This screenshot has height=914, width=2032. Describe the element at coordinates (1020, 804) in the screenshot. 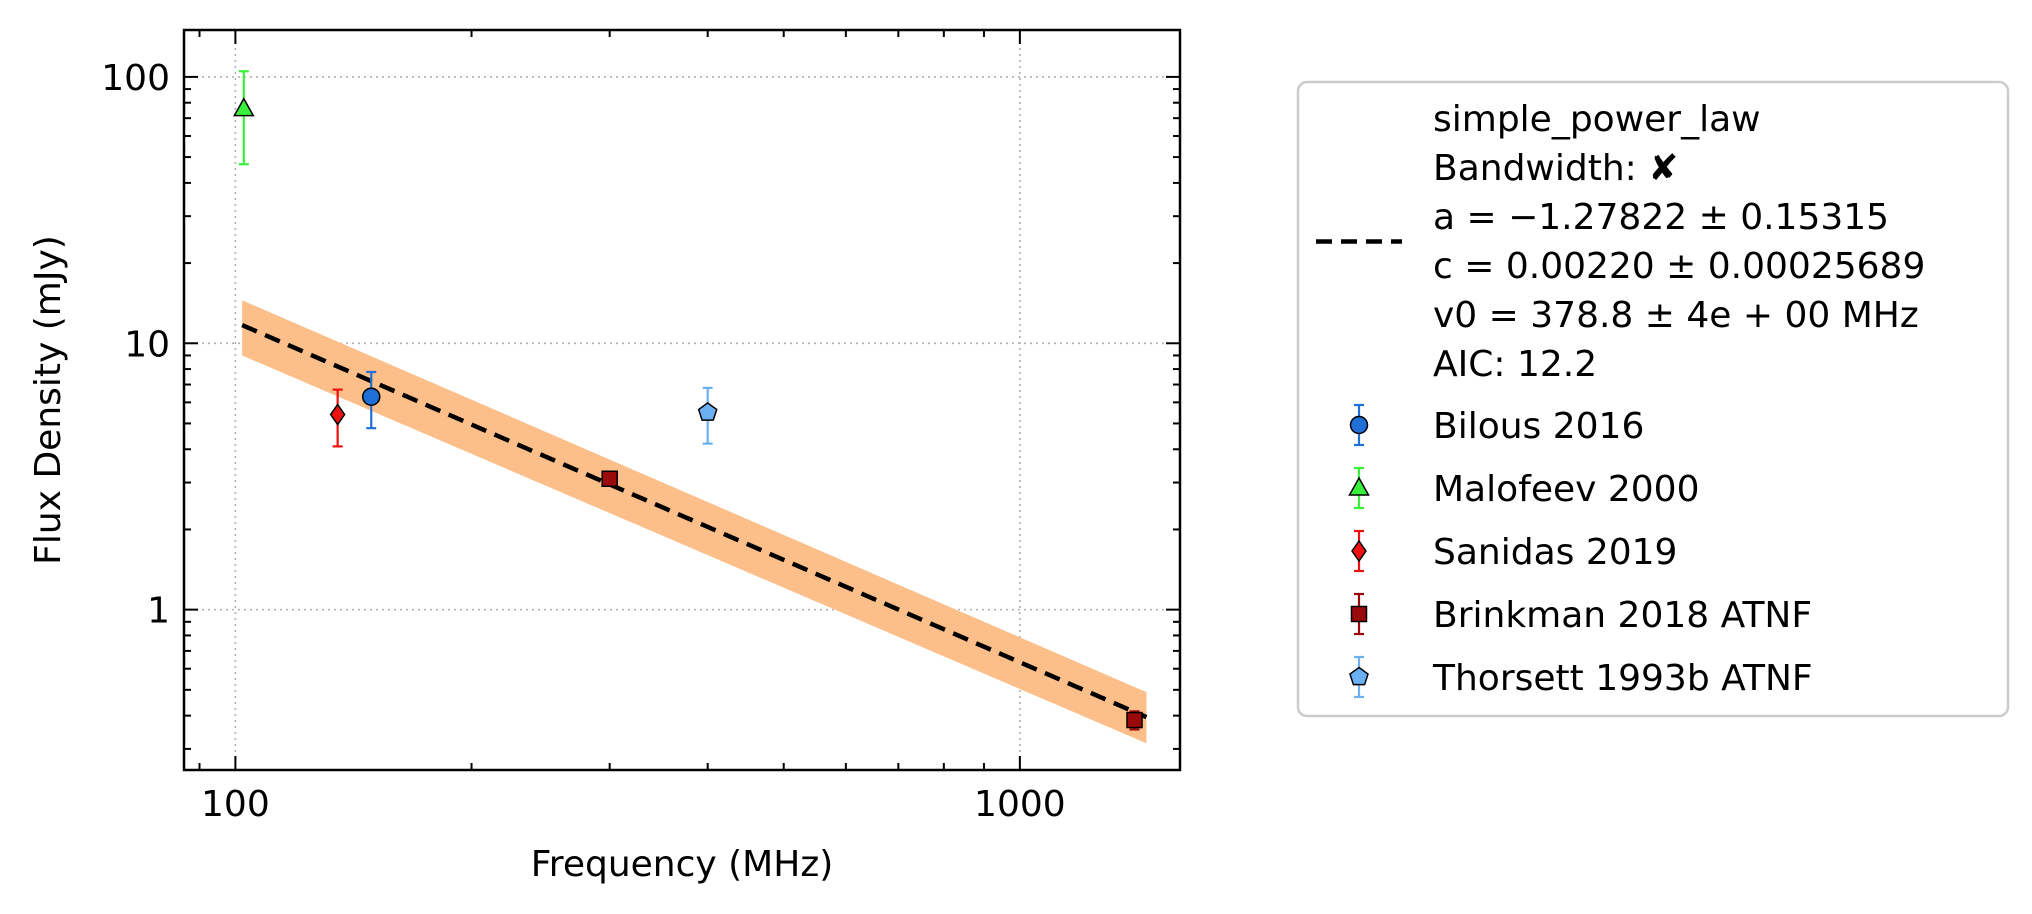

I see `x-tick-label: 1000` at that location.